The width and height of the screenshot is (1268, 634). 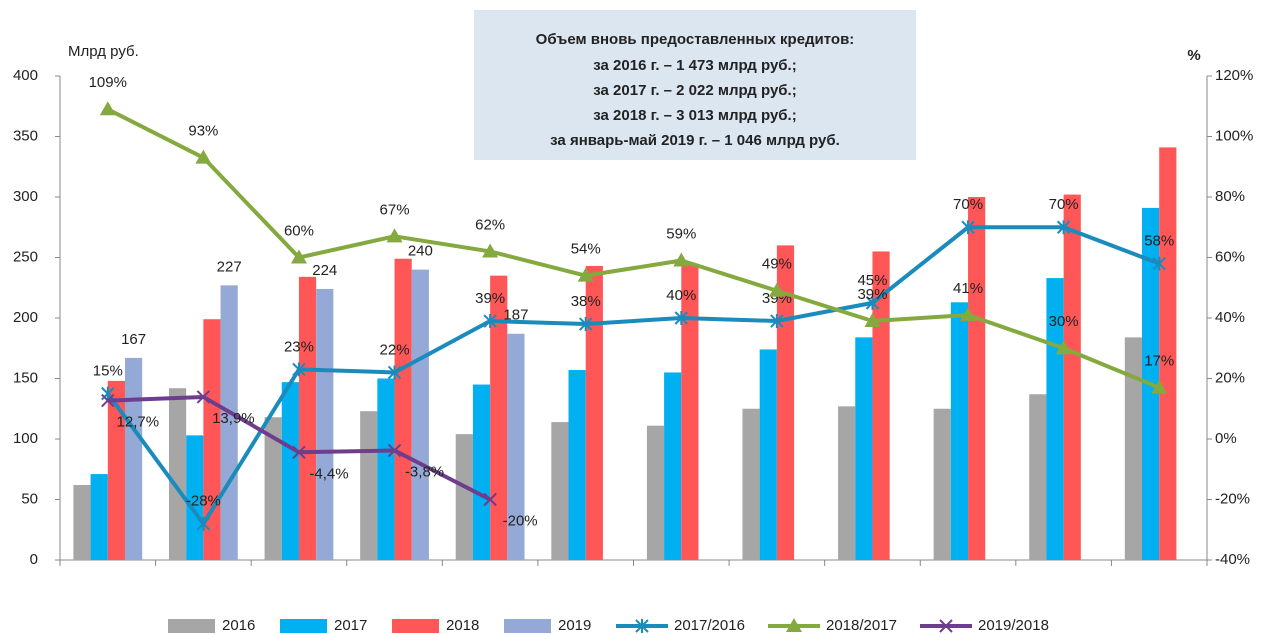 I want to click on data-label: 15%, so click(x=108, y=371).